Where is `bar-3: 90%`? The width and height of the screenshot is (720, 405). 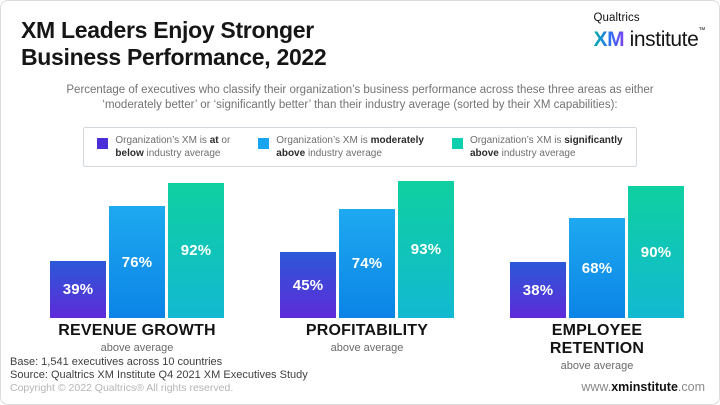 bar-3: 90% is located at coordinates (656, 252).